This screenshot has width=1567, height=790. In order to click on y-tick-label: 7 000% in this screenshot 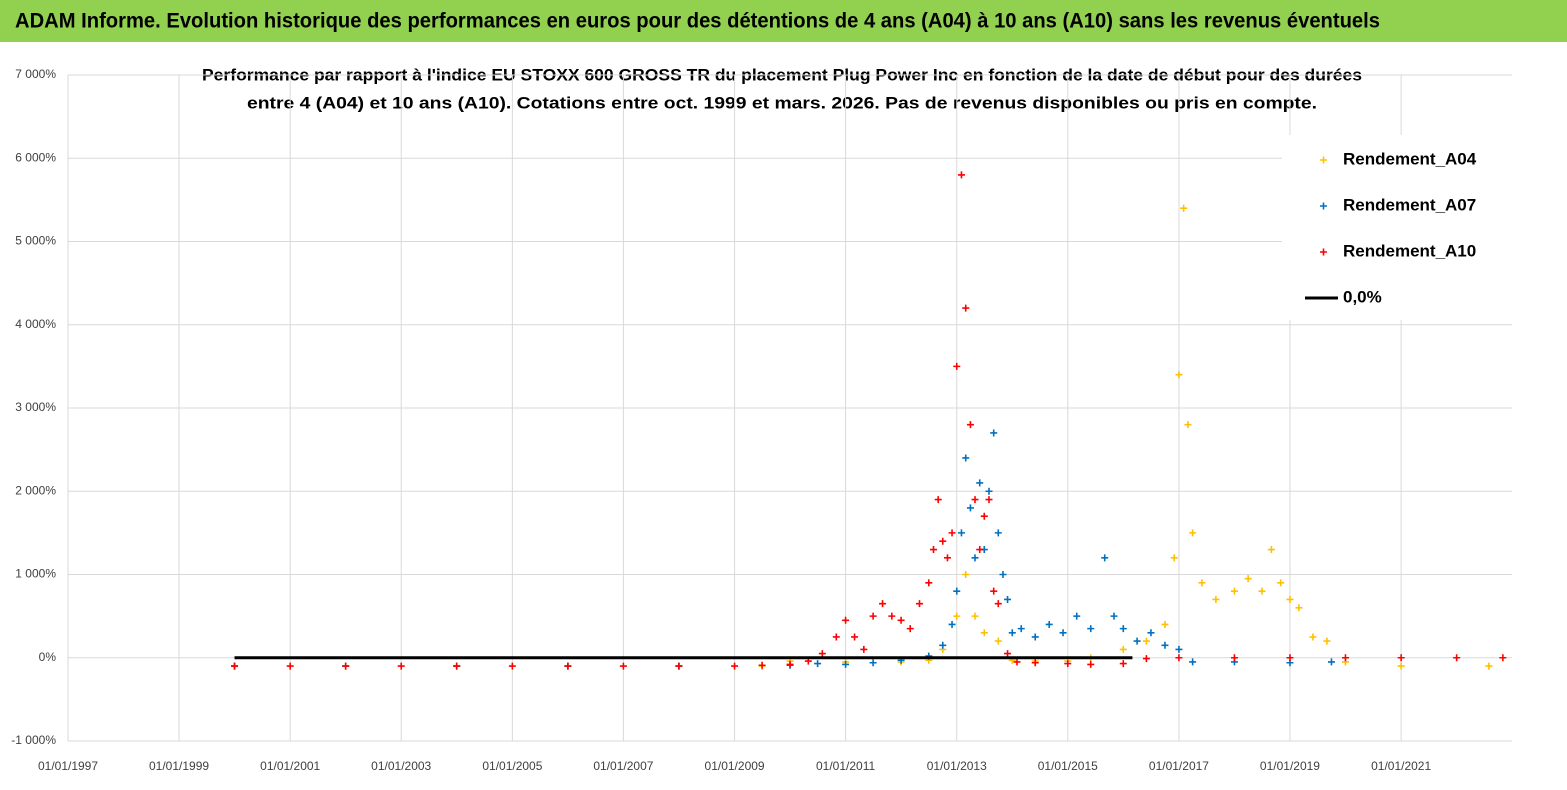, I will do `click(35, 74)`.